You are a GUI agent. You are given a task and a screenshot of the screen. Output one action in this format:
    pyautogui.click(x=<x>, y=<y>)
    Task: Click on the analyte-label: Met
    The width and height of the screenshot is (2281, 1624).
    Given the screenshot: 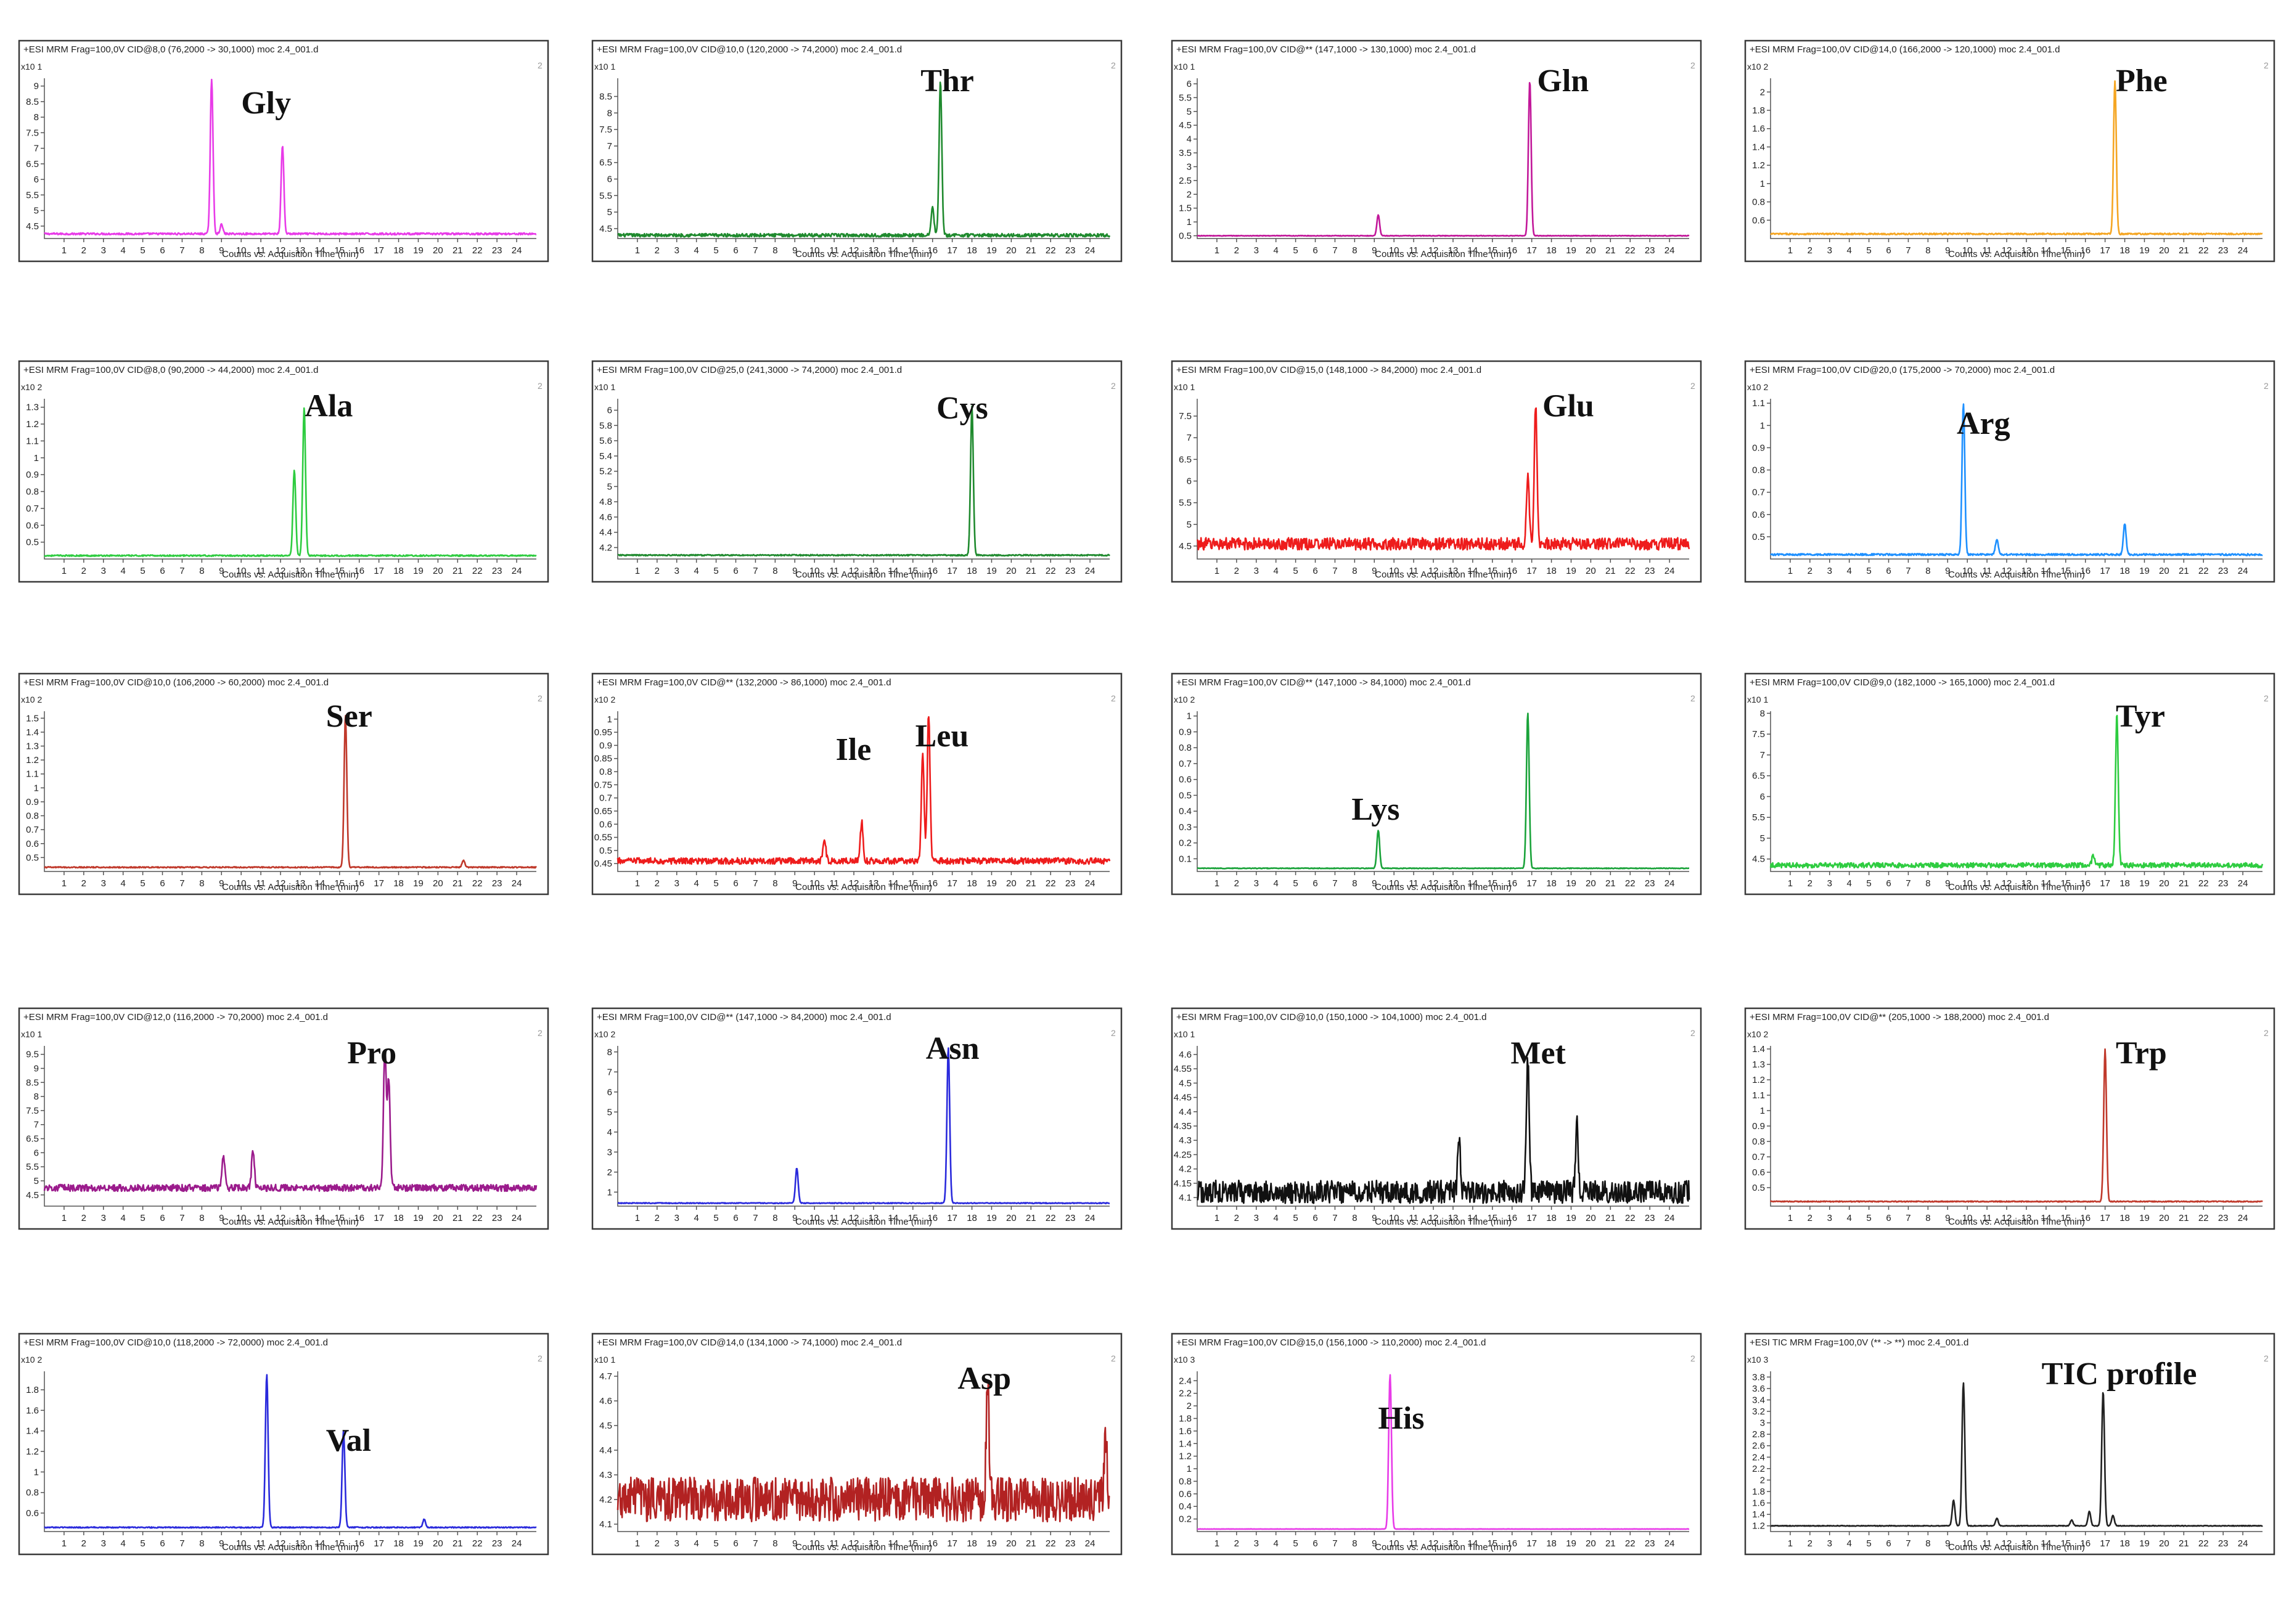 What is the action you would take?
    pyautogui.click(x=1538, y=1053)
    